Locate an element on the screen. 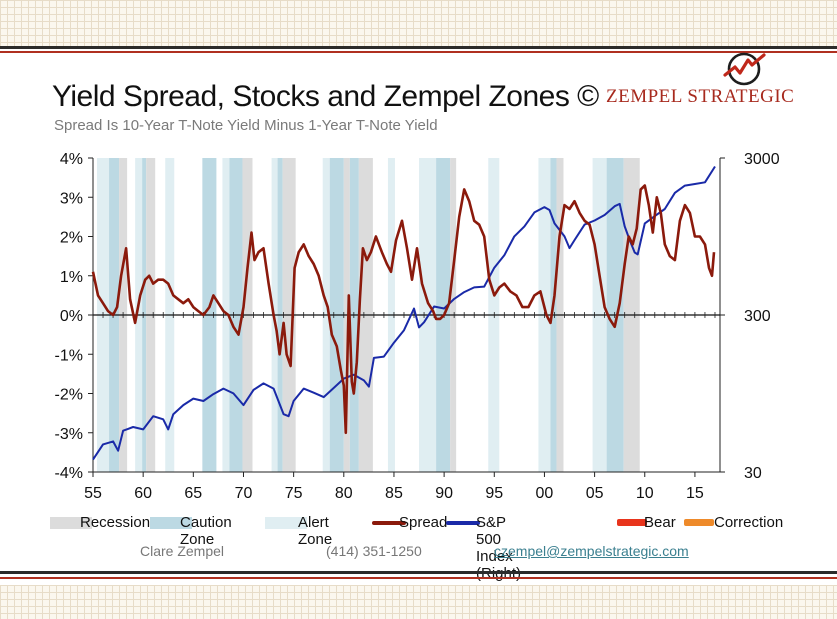 The image size is (837, 619). x-tick-label: 75 is located at coordinates (294, 493).